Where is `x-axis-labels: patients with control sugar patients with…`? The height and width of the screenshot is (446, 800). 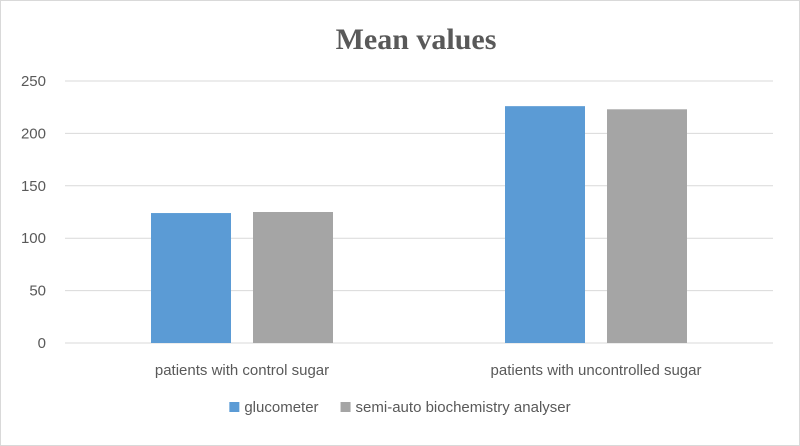
x-axis-labels: patients with control sugar patients with… is located at coordinates (428, 370).